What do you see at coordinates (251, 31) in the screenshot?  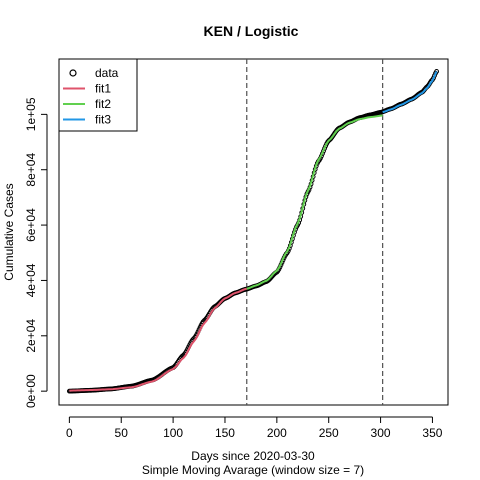 I see `chart-title: KEN / Logistic` at bounding box center [251, 31].